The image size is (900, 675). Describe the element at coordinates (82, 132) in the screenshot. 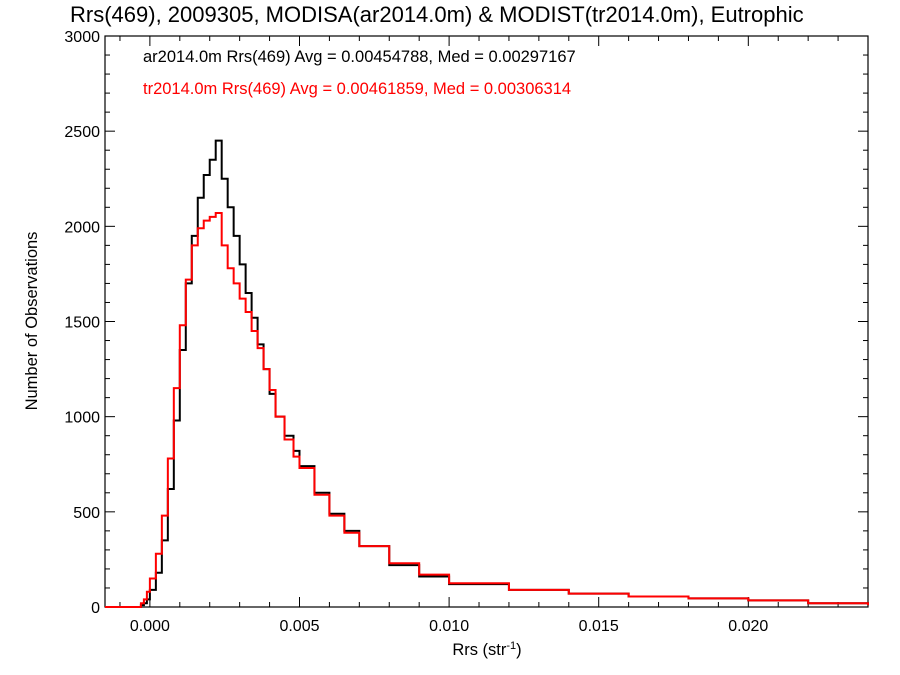

I see `y-tick-label: 2500` at that location.